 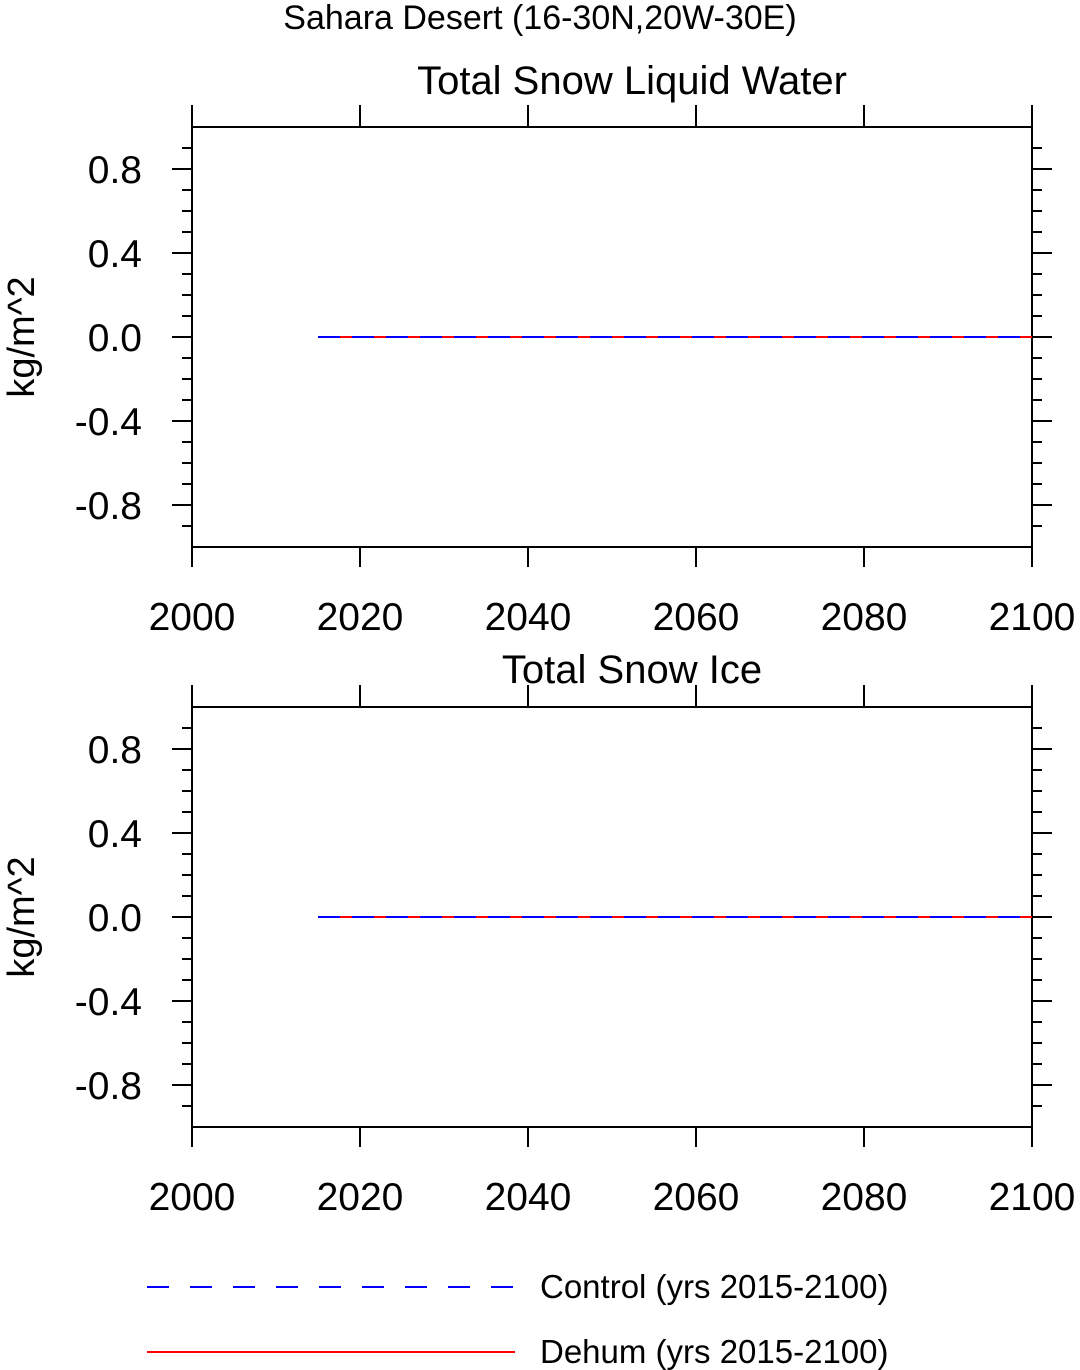 What do you see at coordinates (714, 1286) in the screenshot?
I see `legend-label: Control (yrs 2015-2100)` at bounding box center [714, 1286].